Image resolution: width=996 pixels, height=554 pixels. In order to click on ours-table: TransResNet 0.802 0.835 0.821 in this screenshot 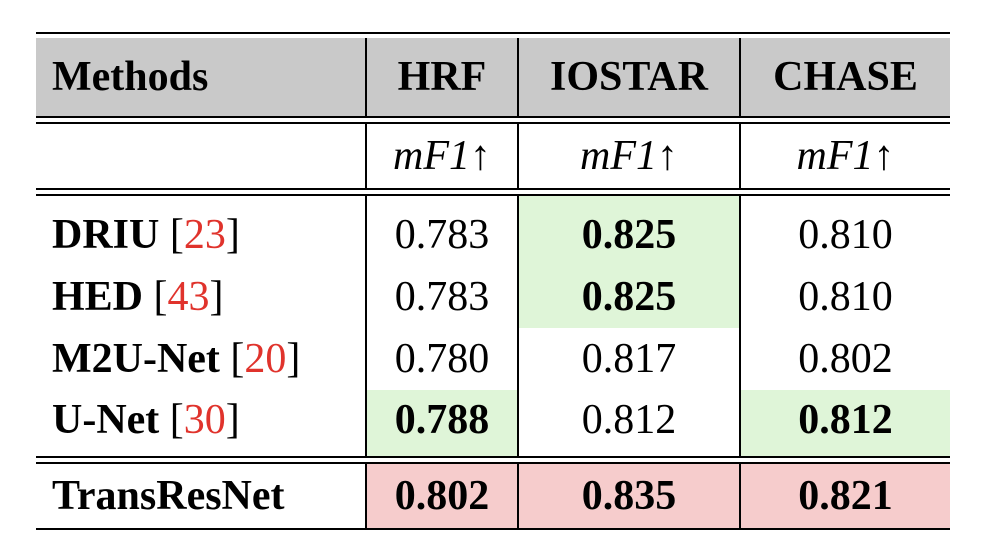, I will do `click(493, 496)`.